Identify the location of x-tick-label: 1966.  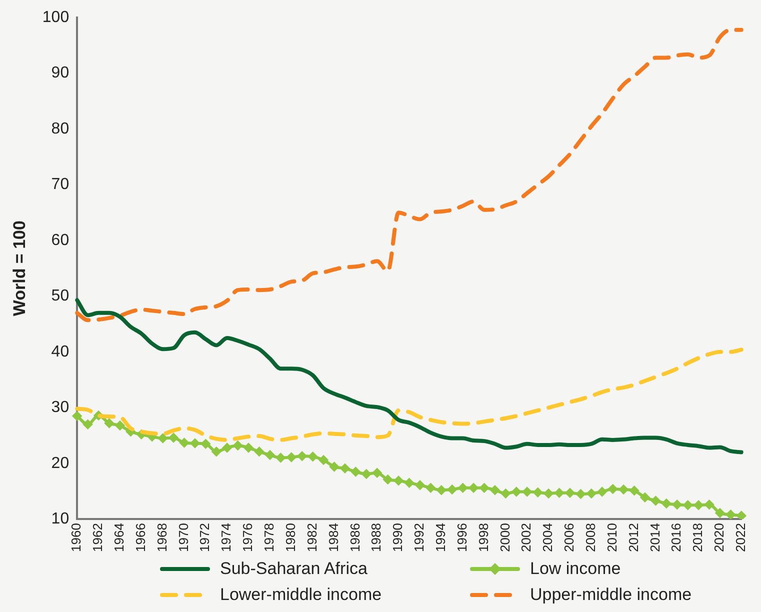
(140, 537).